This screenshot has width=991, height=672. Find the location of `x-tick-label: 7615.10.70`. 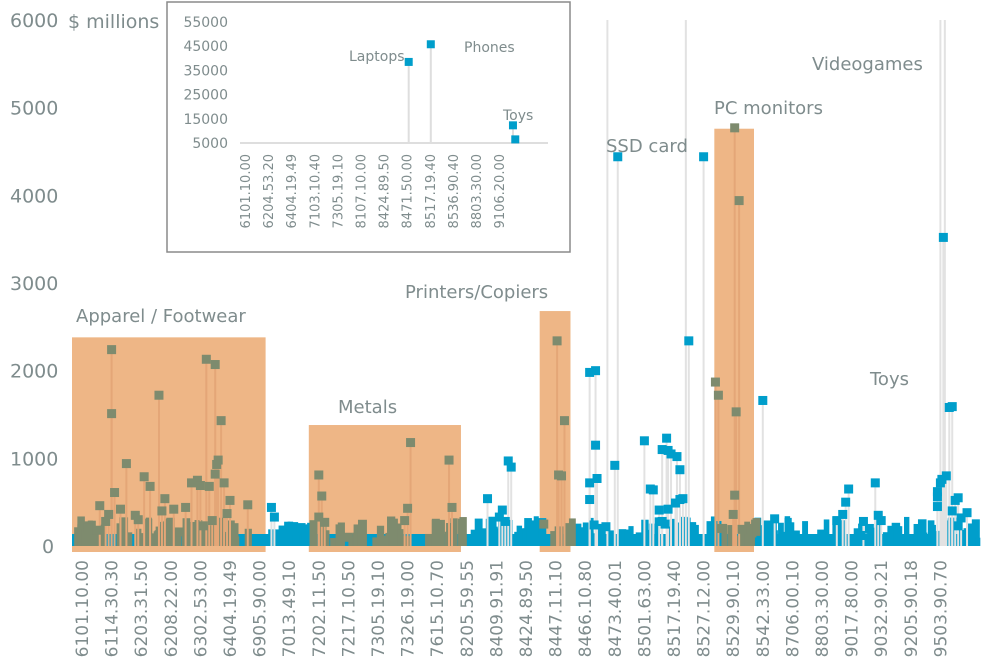

x-tick-label: 7615.10.70 is located at coordinates (438, 608).